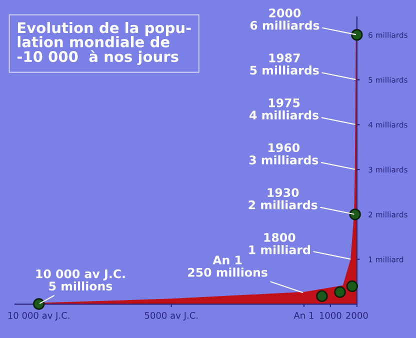 This screenshot has height=338, width=416. Describe the element at coordinates (284, 64) in the screenshot. I see `annotation: 1987 5 milliards` at that location.